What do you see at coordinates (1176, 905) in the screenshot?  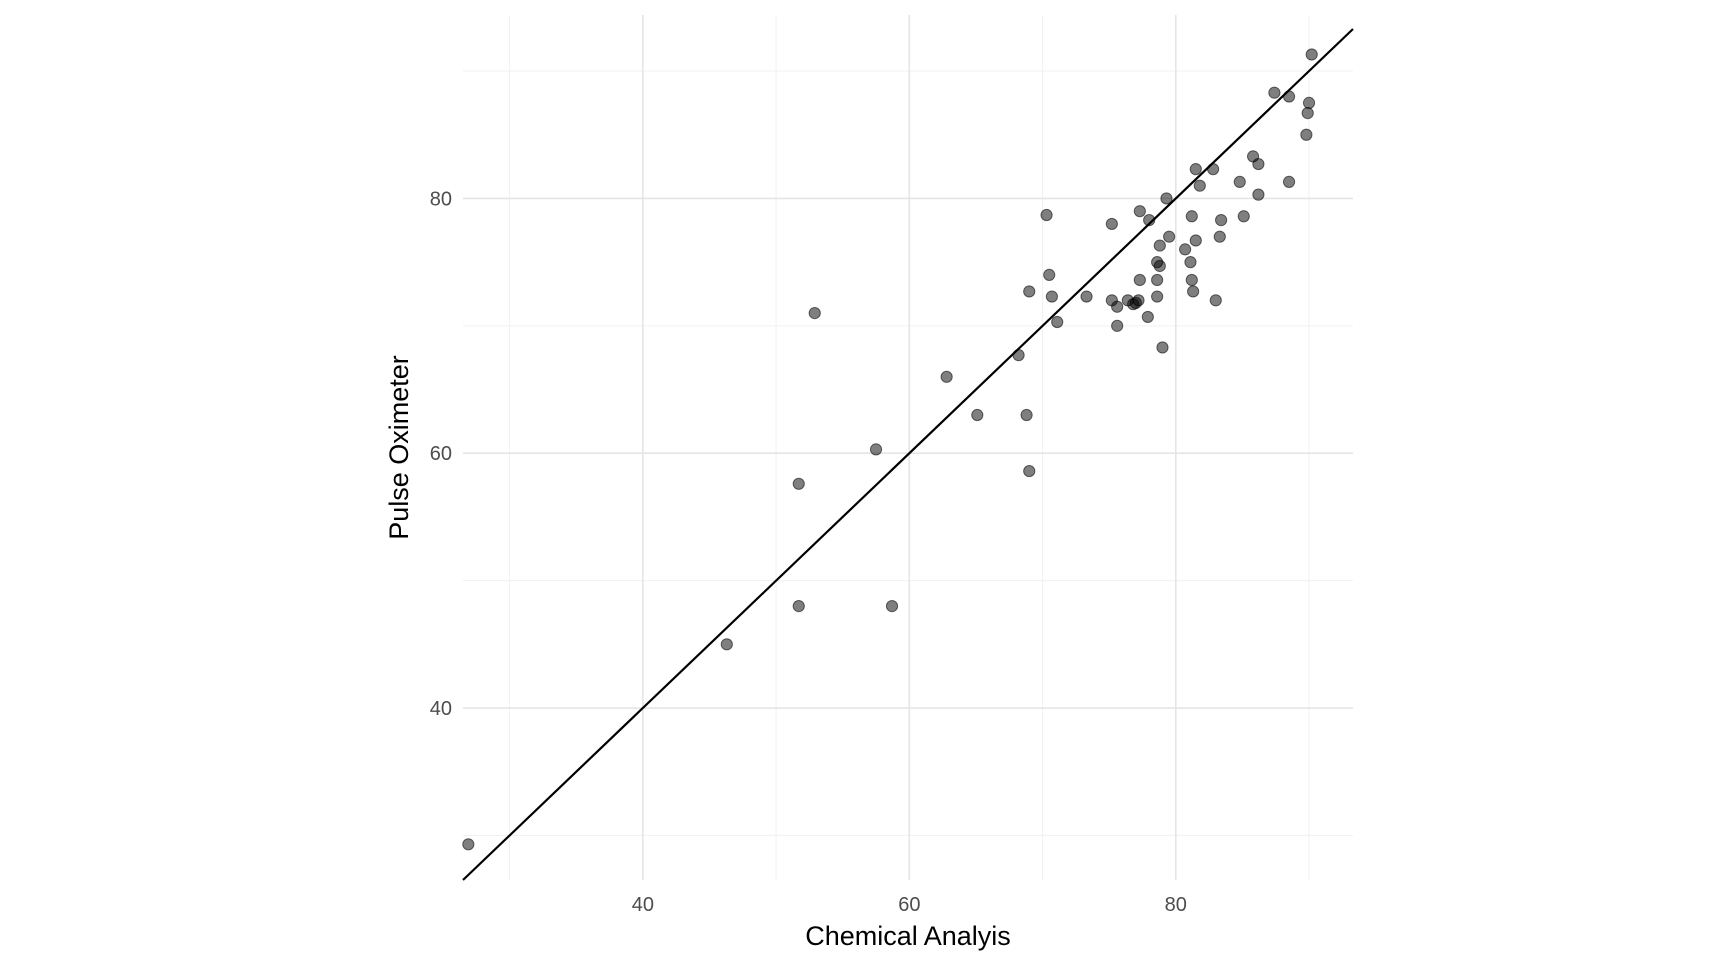 I see `x-tick-label: 80` at bounding box center [1176, 905].